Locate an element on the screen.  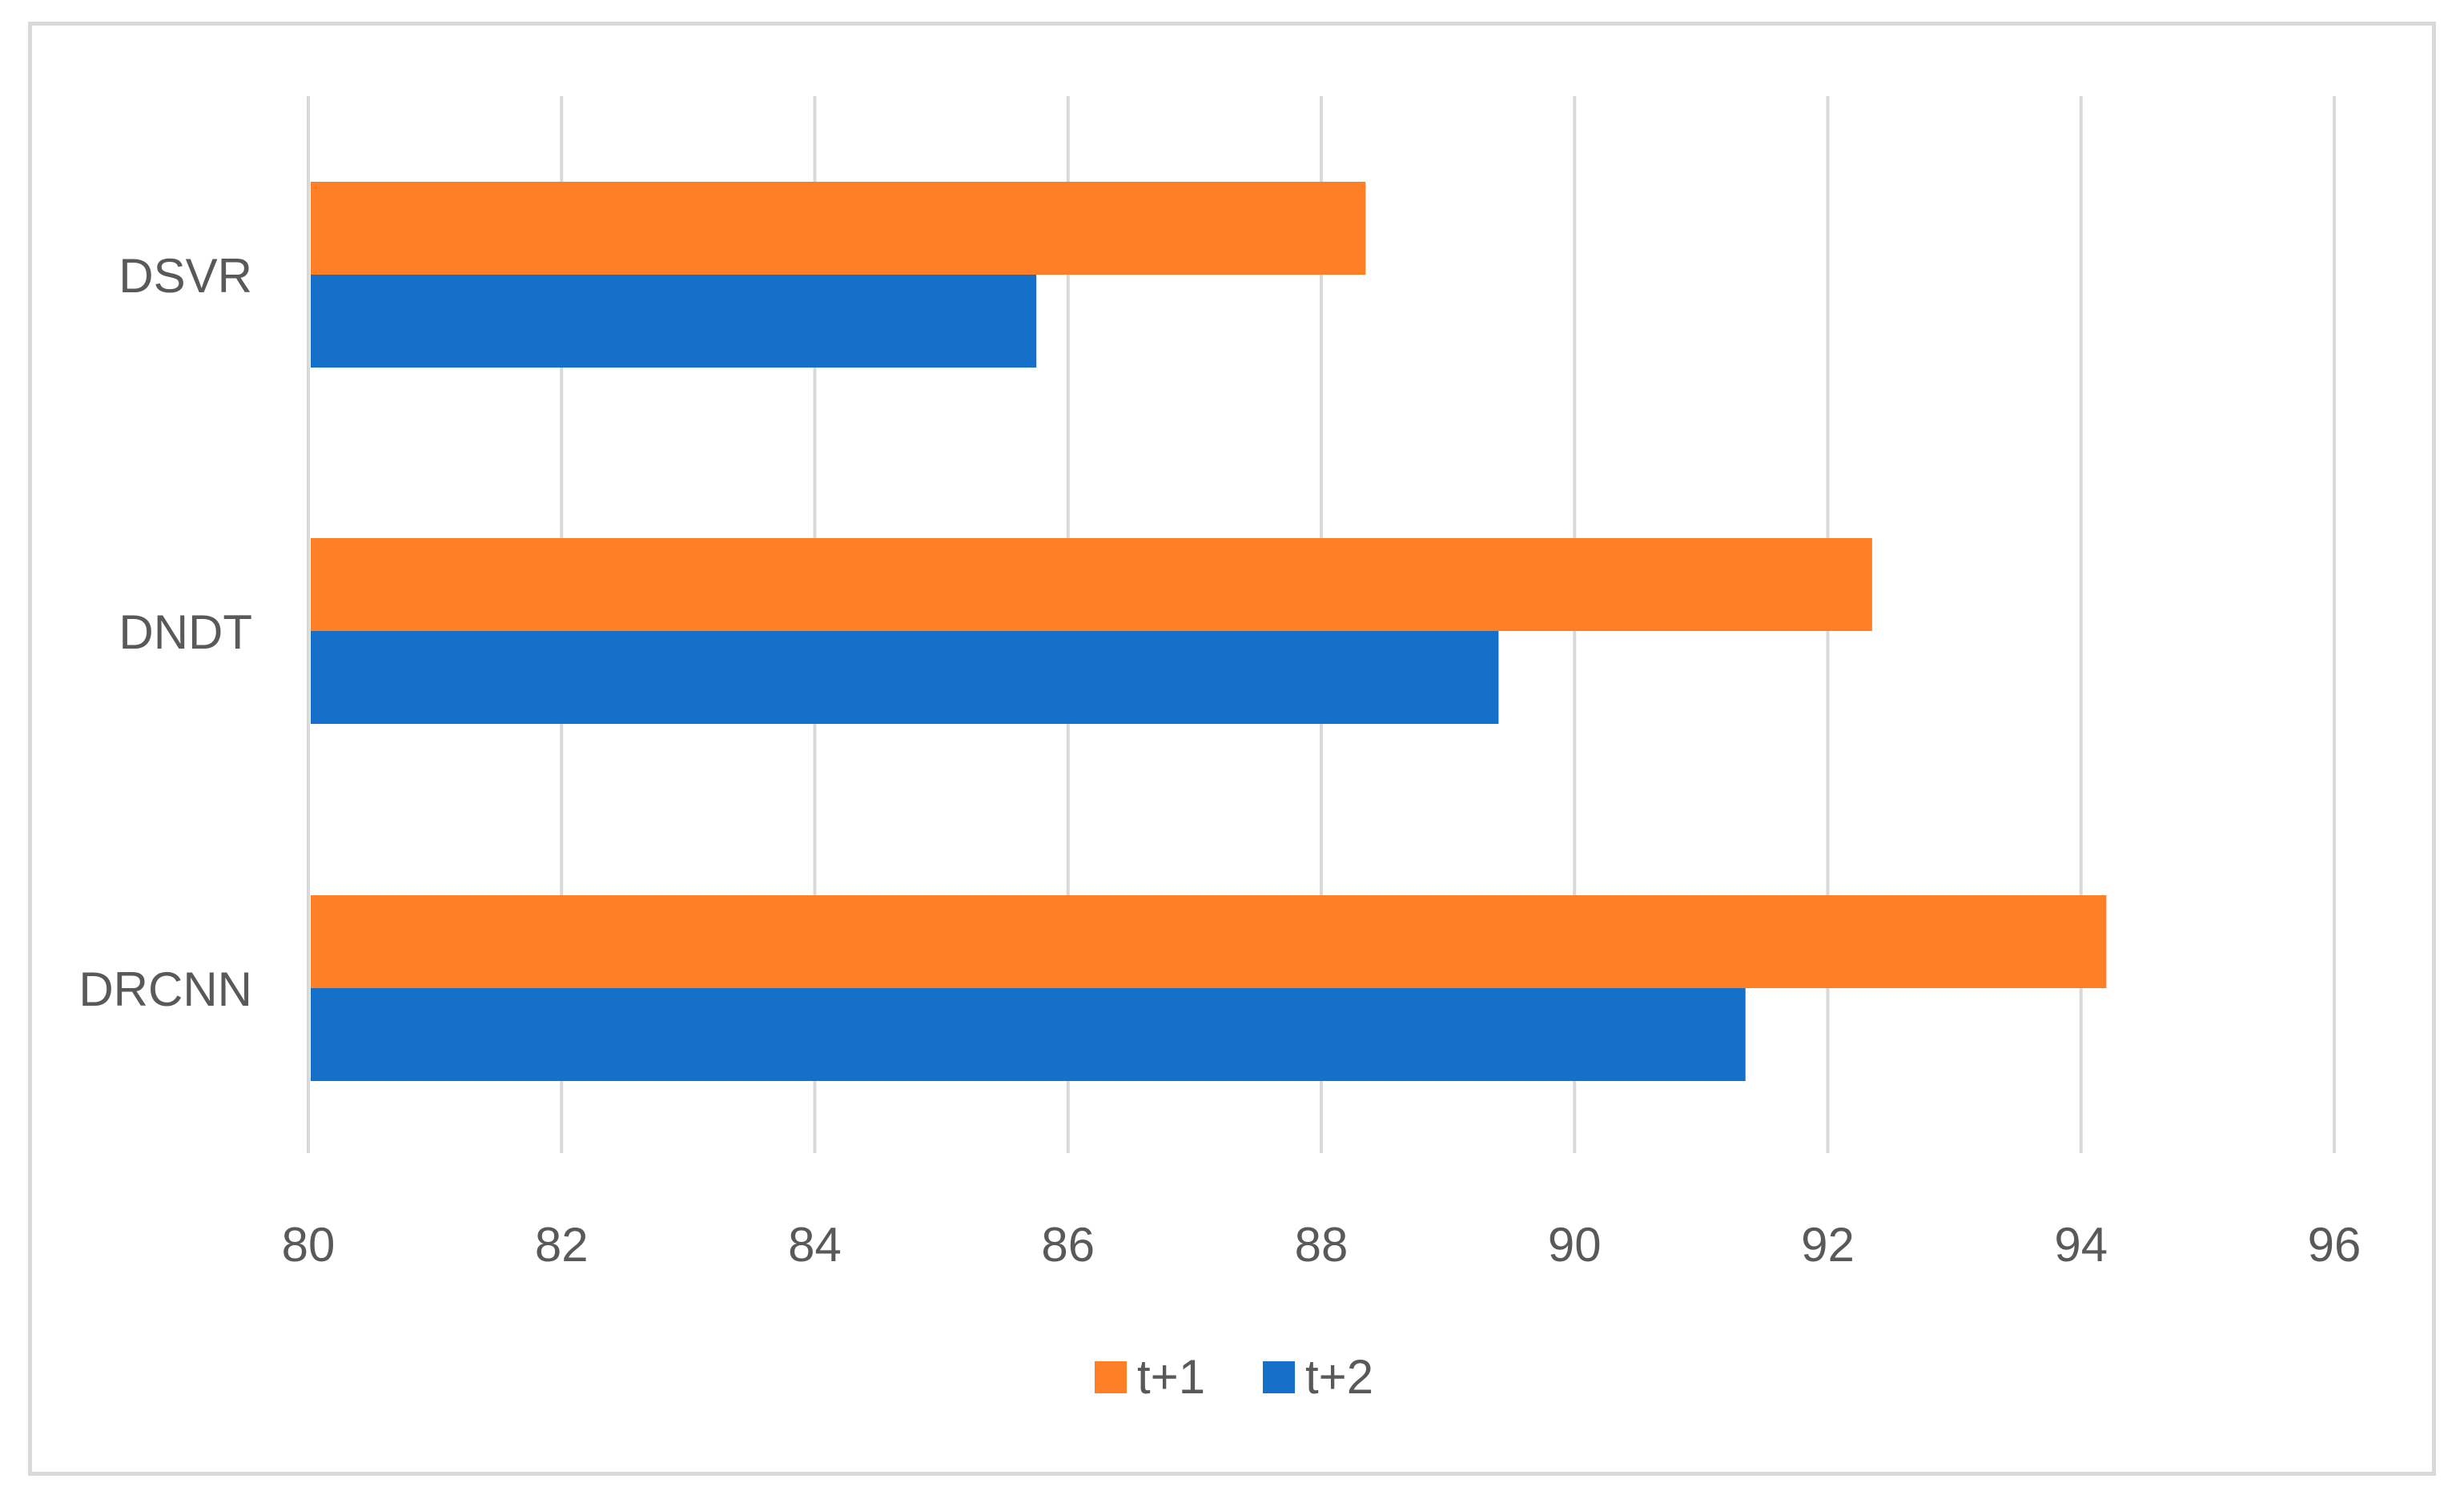
category-labels: DSVR DNDT DRCNN is located at coordinates (165, 633).